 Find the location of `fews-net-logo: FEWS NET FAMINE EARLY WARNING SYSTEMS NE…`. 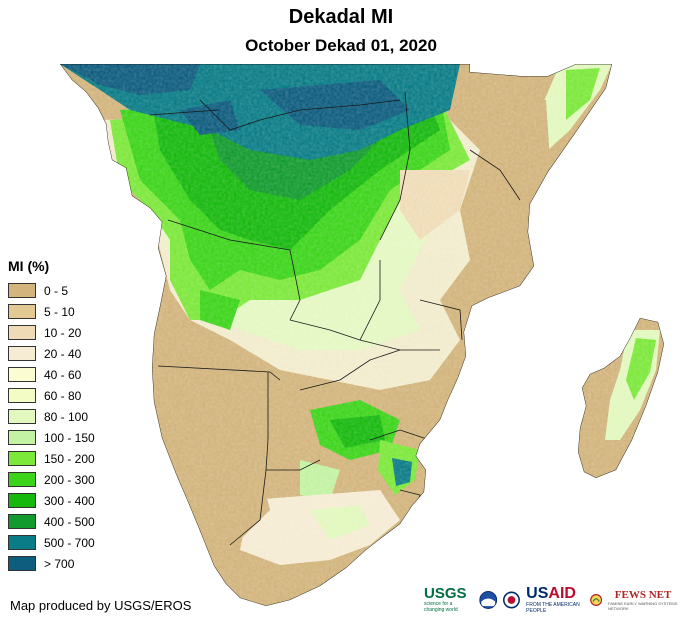

fews-net-logo: FEWS NET FAMINE EARLY WARNING SYSTEMS NE… is located at coordinates (643, 600).